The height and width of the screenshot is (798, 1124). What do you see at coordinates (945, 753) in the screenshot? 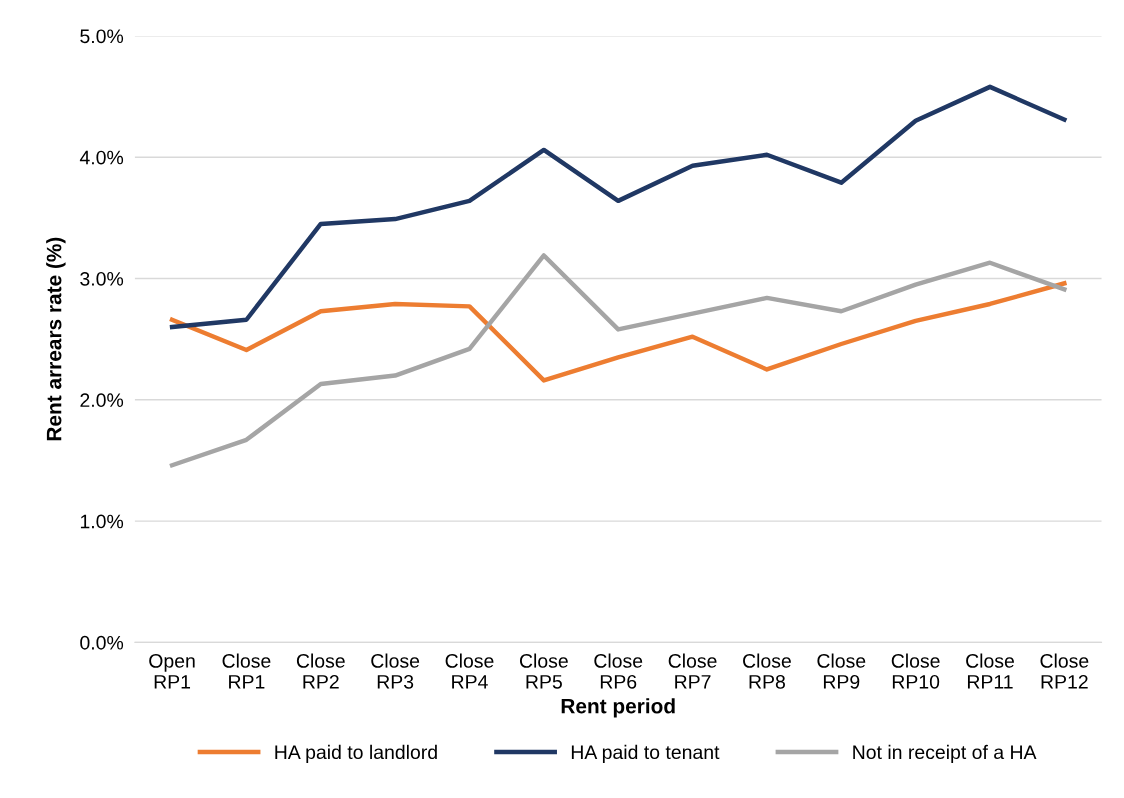
I see `legend-label: Not in receipt of a HA` at bounding box center [945, 753].